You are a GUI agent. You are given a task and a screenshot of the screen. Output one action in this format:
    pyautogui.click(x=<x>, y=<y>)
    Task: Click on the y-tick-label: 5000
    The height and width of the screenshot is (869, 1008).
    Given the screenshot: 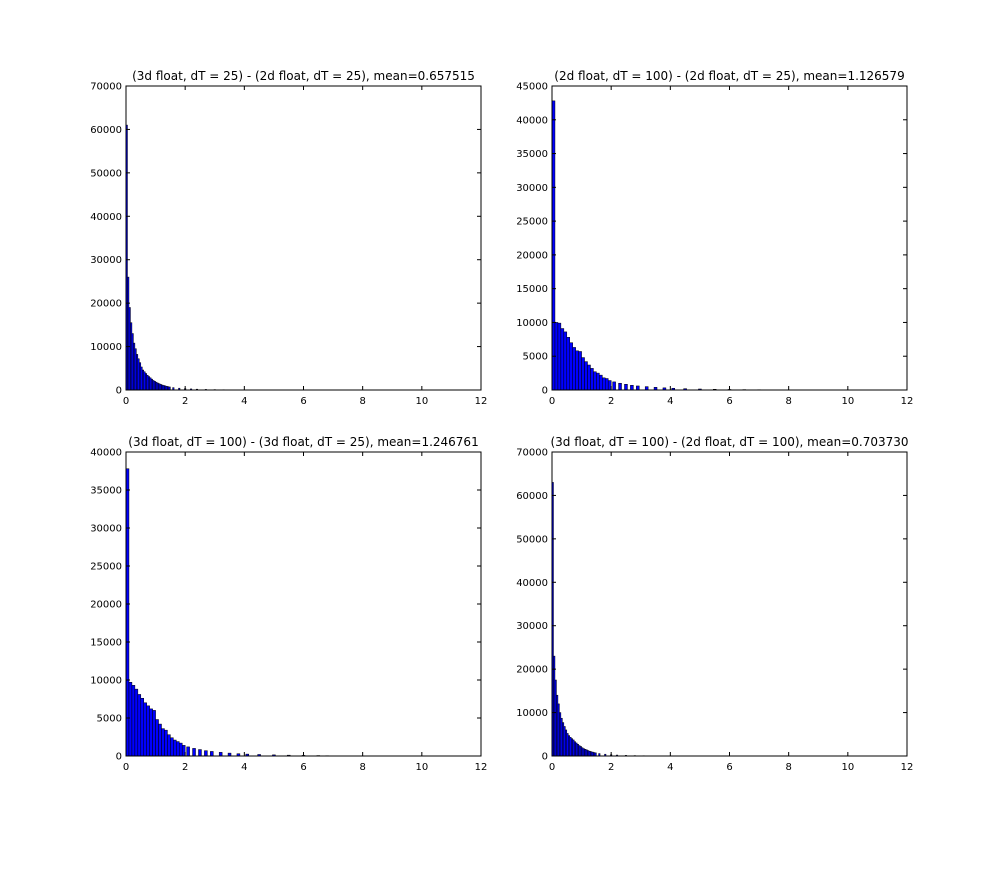 What is the action you would take?
    pyautogui.click(x=109, y=719)
    